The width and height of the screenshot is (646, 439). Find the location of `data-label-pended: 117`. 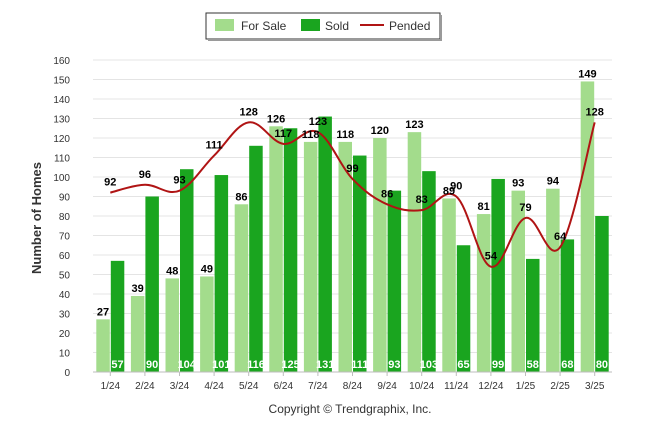

data-label-pended: 117 is located at coordinates (283, 134).